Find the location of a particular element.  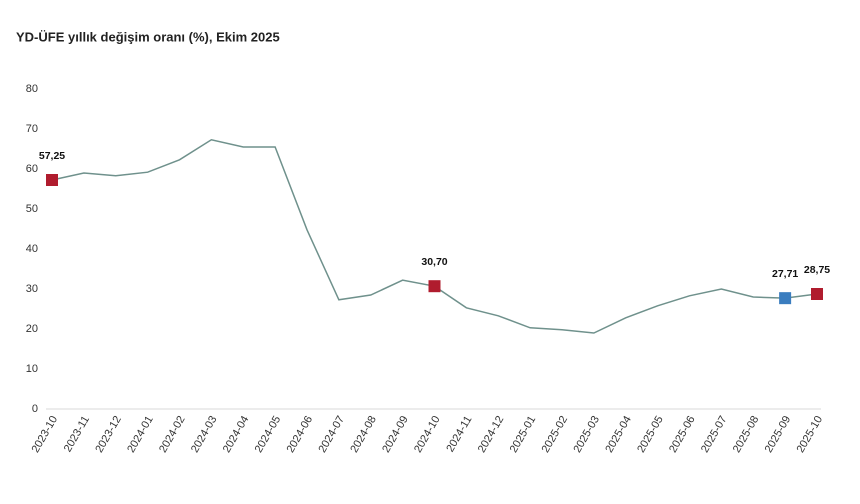

y-tick-label: 10 is located at coordinates (32, 369).